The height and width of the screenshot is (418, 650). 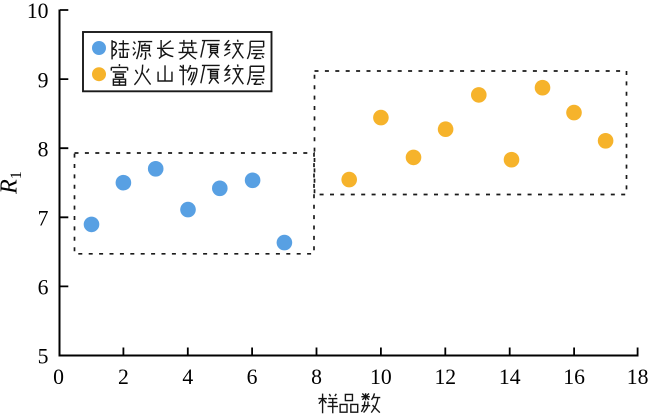 What do you see at coordinates (187, 377) in the screenshot?
I see `svg-text: 4` at bounding box center [187, 377].